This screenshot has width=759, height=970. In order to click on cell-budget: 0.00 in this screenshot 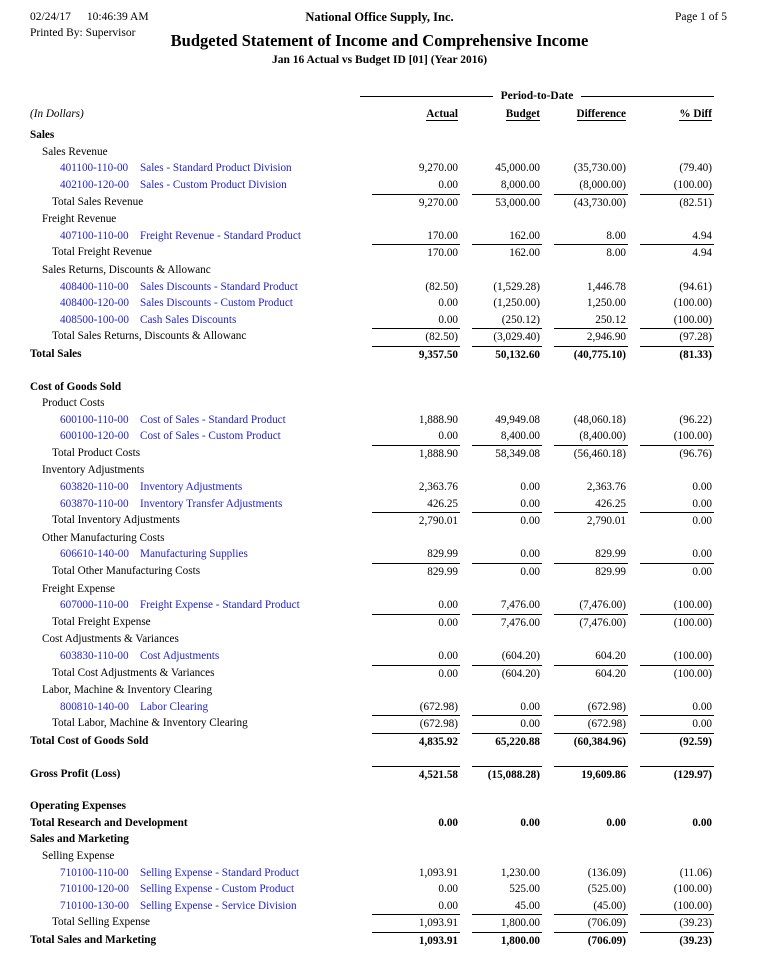, I will do `click(507, 724)`.